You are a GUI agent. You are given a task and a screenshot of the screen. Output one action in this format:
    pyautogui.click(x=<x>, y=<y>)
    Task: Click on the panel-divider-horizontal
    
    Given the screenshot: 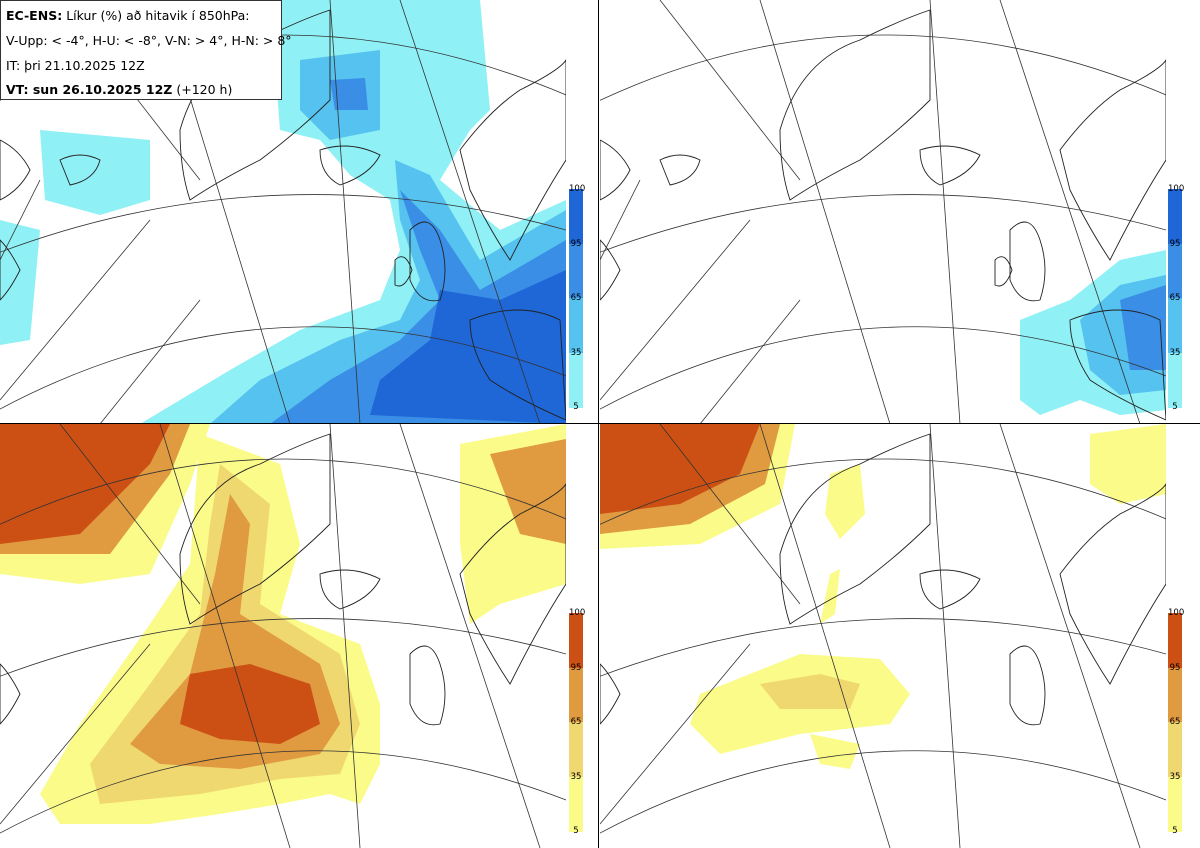 What is the action you would take?
    pyautogui.click(x=600, y=423)
    